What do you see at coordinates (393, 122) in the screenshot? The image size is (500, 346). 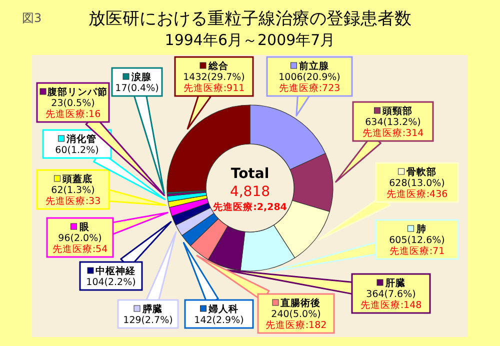 I see `data-label: 634(13.2%)` at bounding box center [393, 122].